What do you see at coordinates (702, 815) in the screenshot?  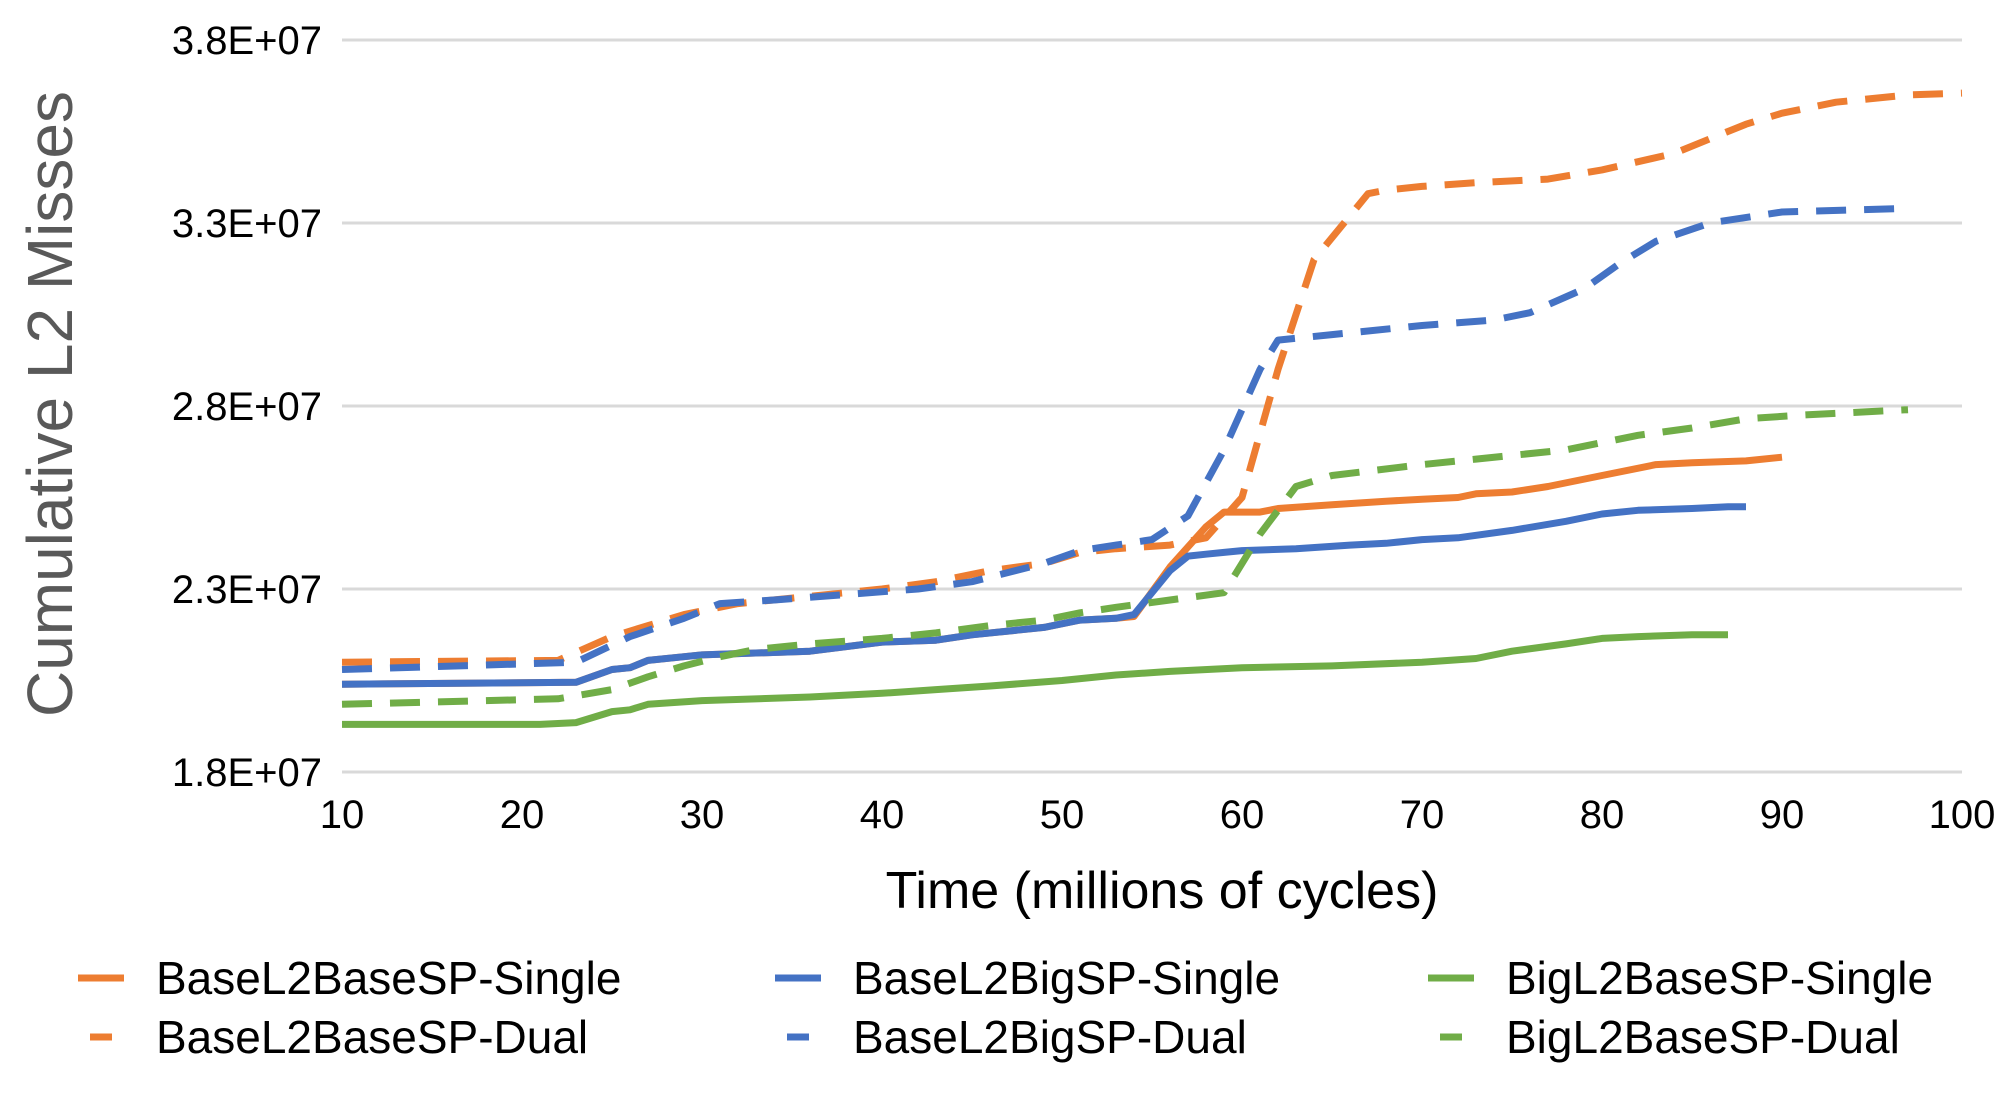 I see `x-tick-label: 30` at bounding box center [702, 815].